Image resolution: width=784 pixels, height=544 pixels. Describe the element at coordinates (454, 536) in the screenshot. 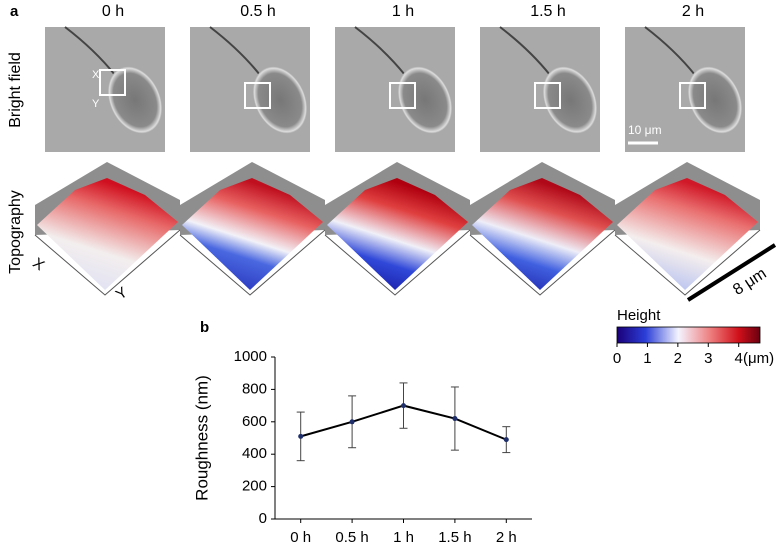

I see `x-tick-label: 1.5 h` at that location.